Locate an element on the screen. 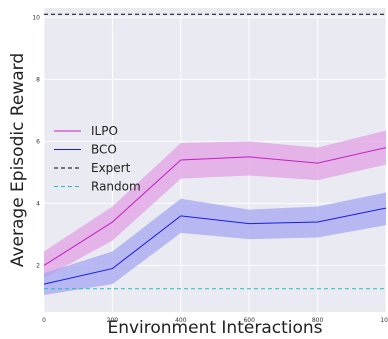 The height and width of the screenshot is (339, 388). x-tick-label: 600 is located at coordinates (249, 320).